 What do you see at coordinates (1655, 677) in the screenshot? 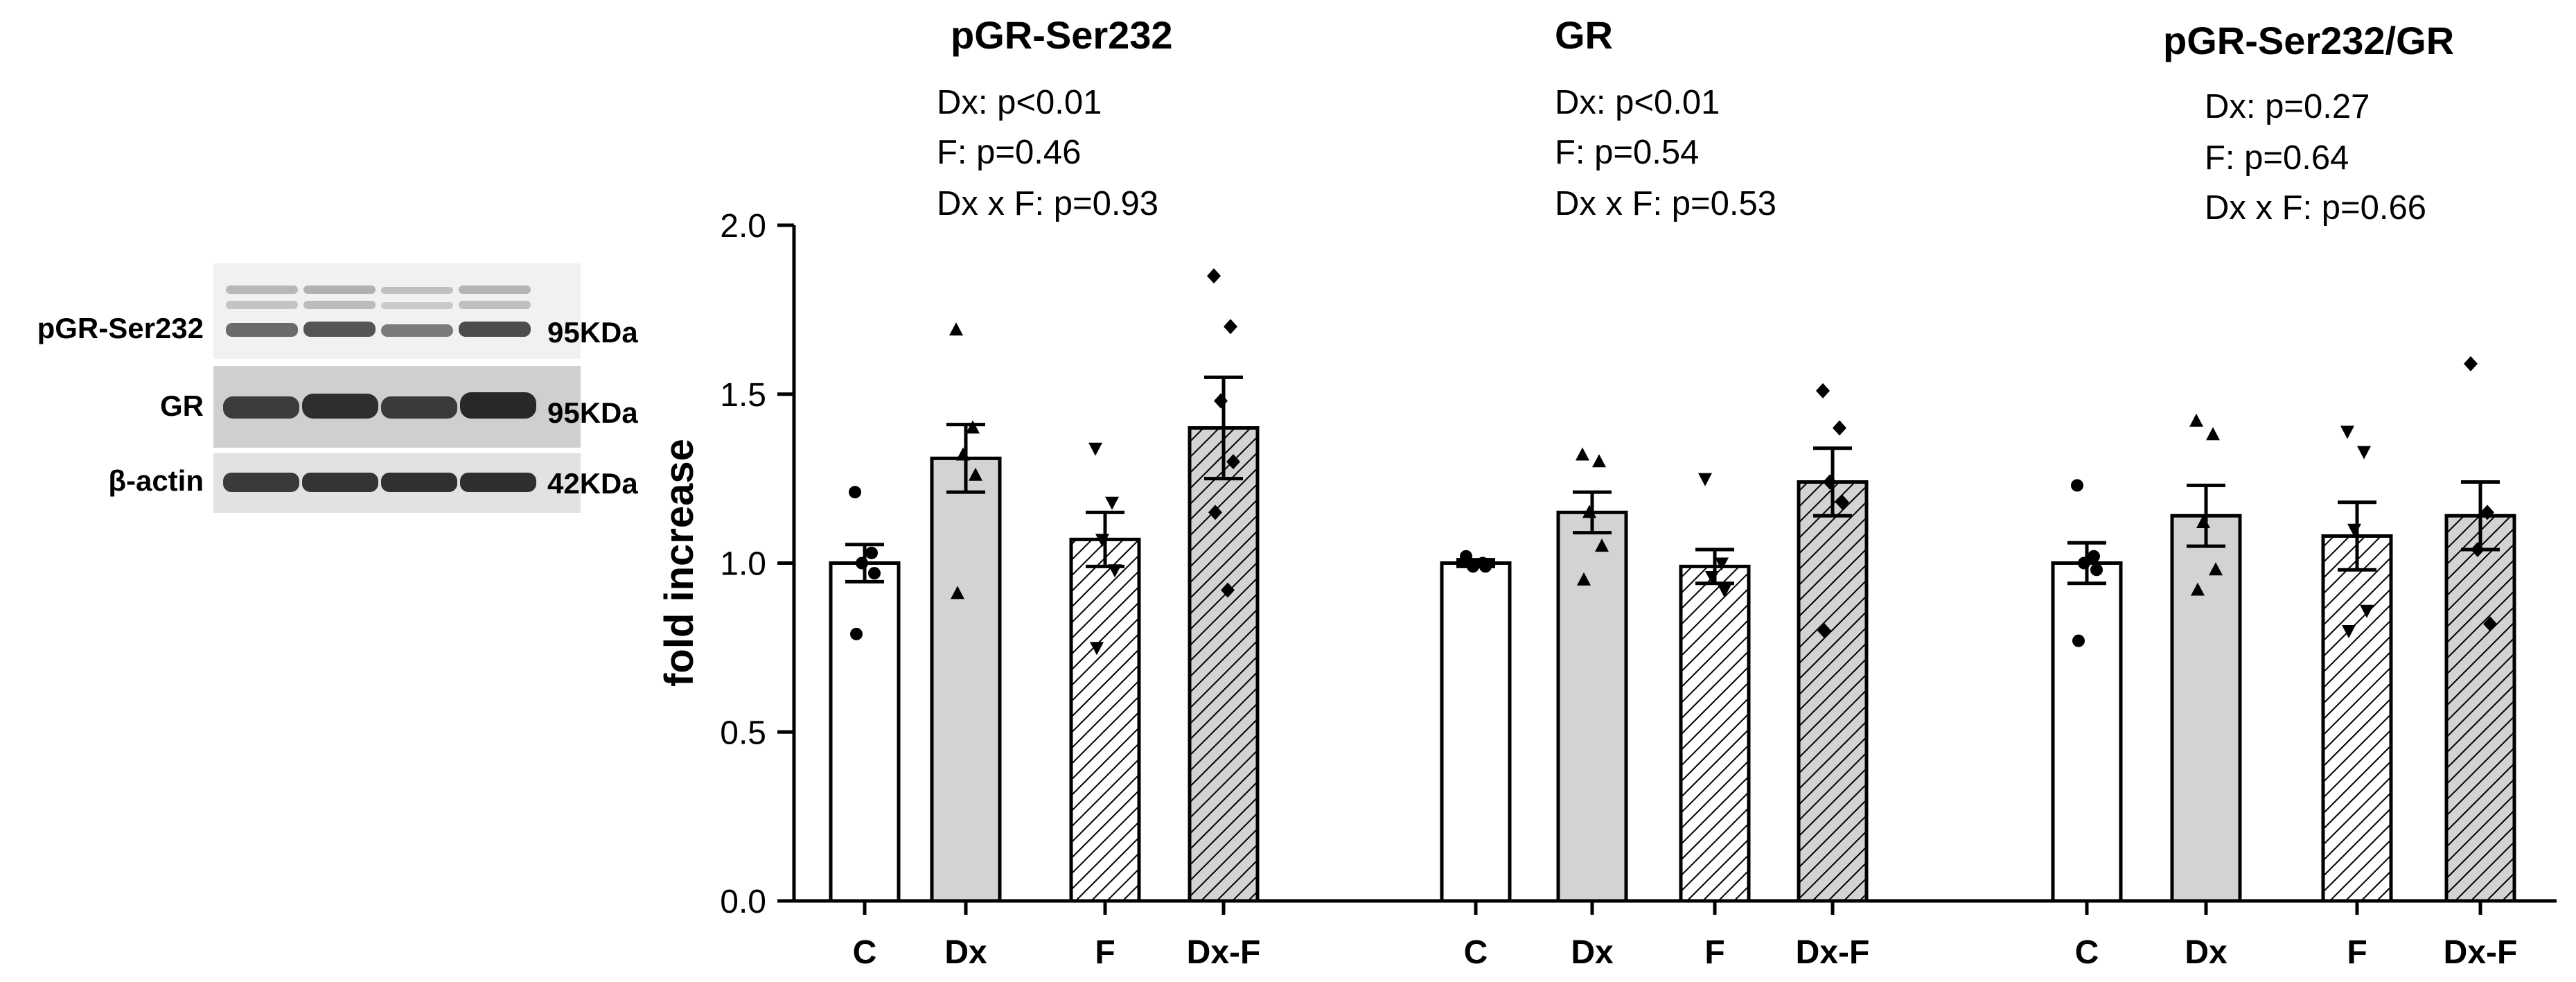
I see `bar-group-1: C Dx F Dx-F` at bounding box center [1655, 677].